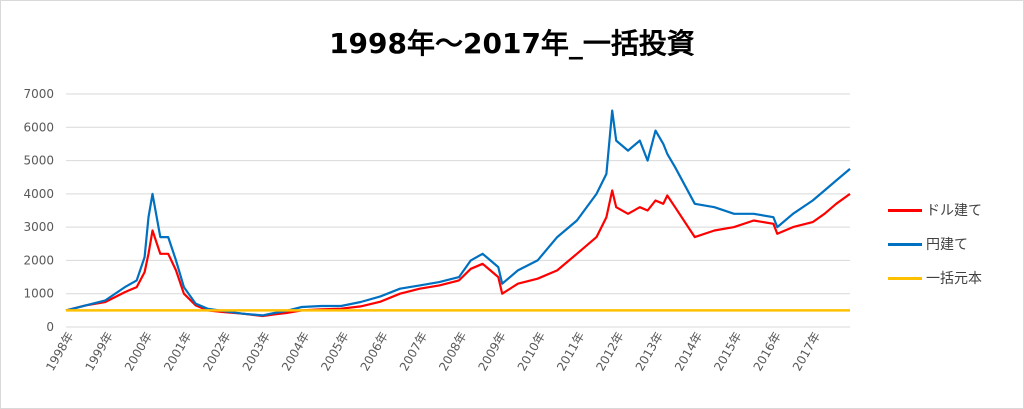  I want to click on x-tick-label: 2005年, so click(334, 352).